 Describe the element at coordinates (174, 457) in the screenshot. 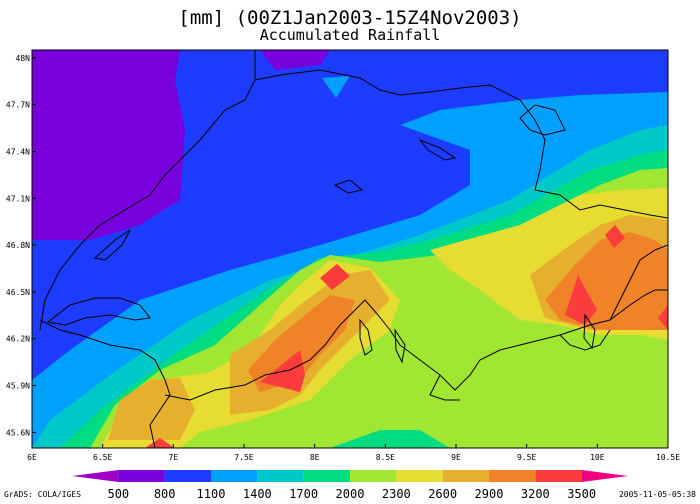

I see `x-tick-label: 7E` at that location.